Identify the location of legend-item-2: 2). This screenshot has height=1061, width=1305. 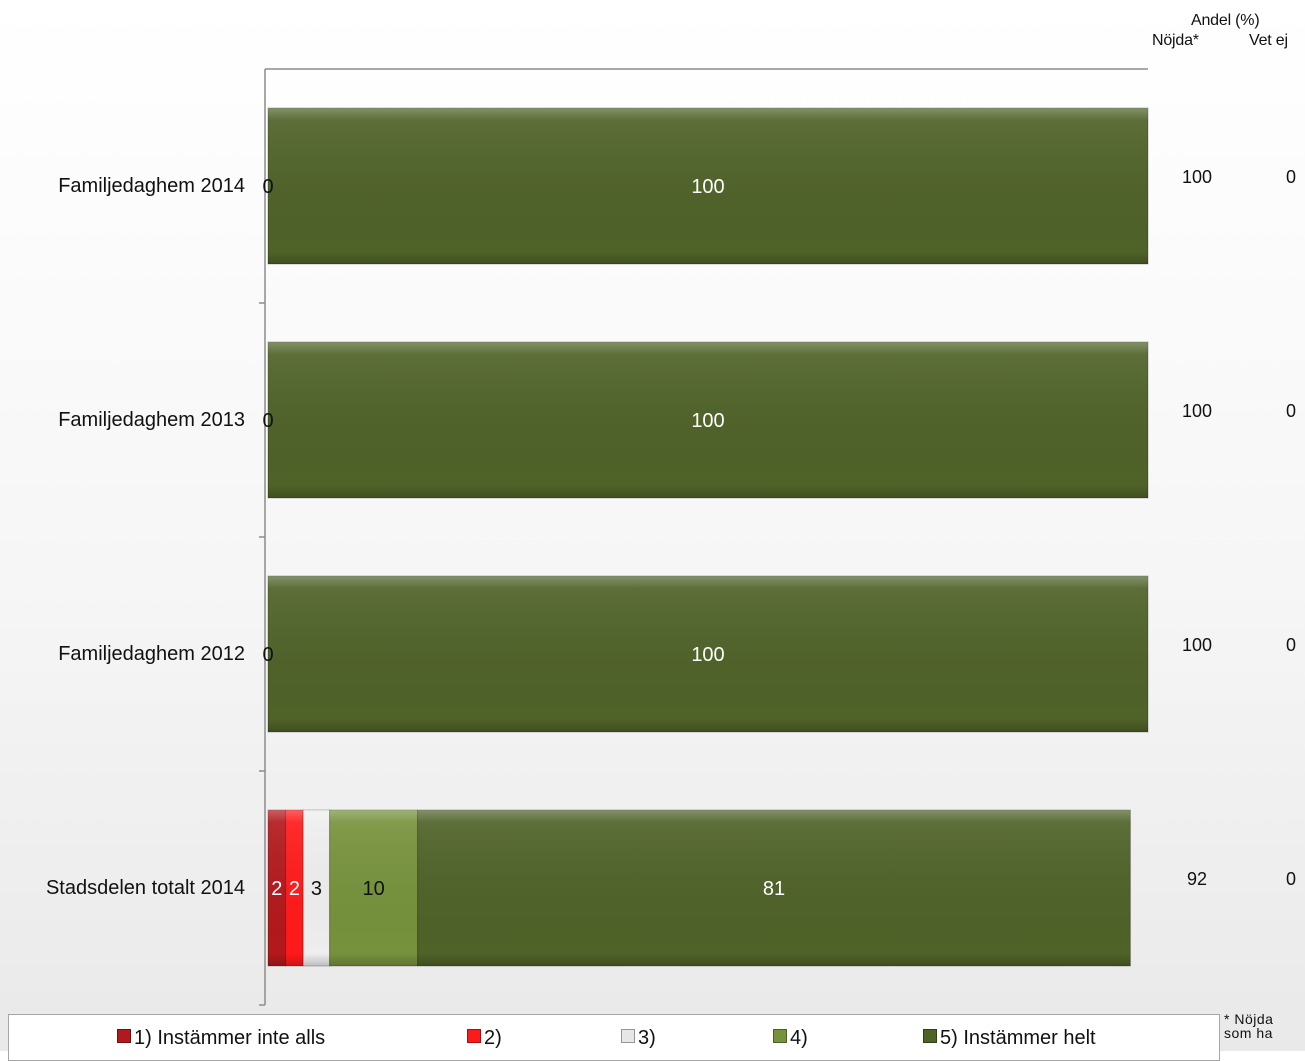
(484, 1038).